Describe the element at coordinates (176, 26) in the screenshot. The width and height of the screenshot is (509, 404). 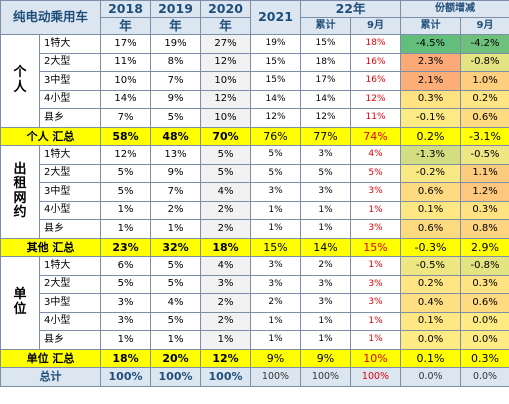
I see `year-suffix-2019: 年` at that location.